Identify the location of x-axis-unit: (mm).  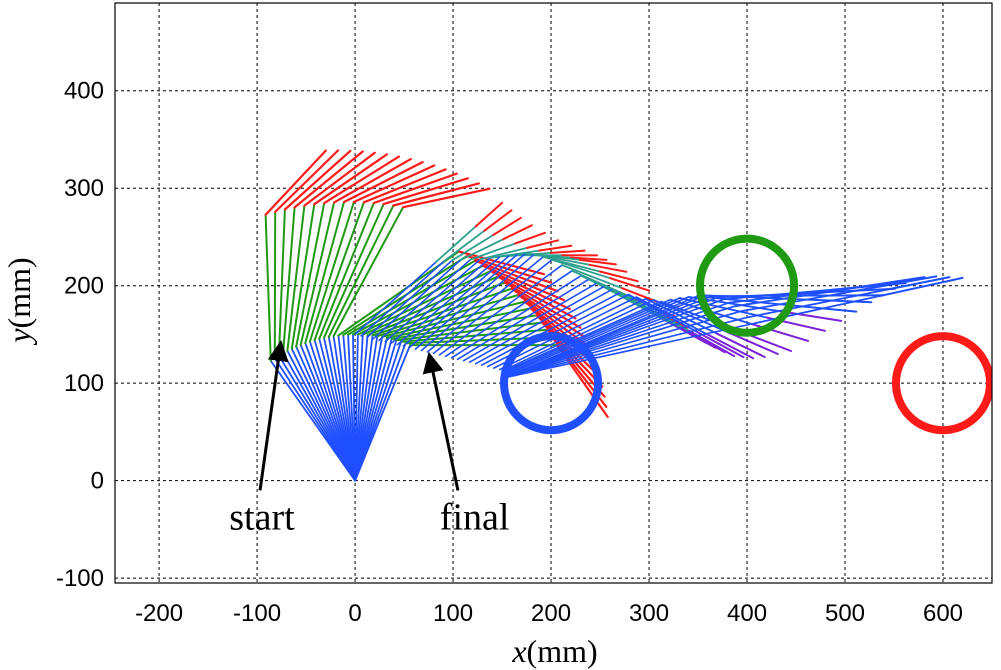
(562, 651).